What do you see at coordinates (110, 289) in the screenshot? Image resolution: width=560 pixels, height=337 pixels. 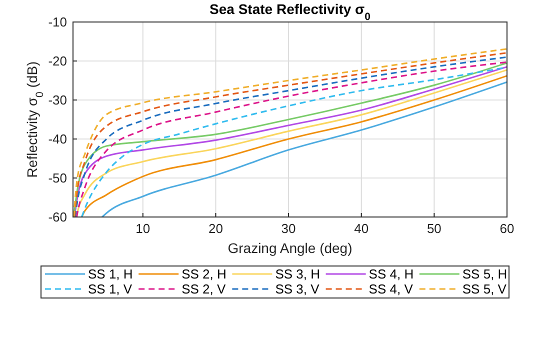 I see `legend-label: SS 1, V` at bounding box center [110, 289].